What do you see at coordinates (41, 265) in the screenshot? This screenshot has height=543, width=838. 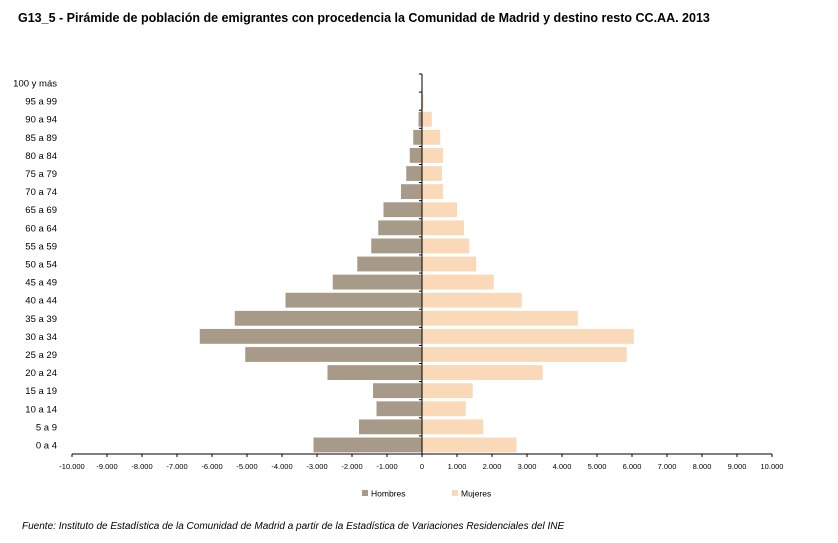 I see `y-tick-label: 50 a 54` at bounding box center [41, 265].